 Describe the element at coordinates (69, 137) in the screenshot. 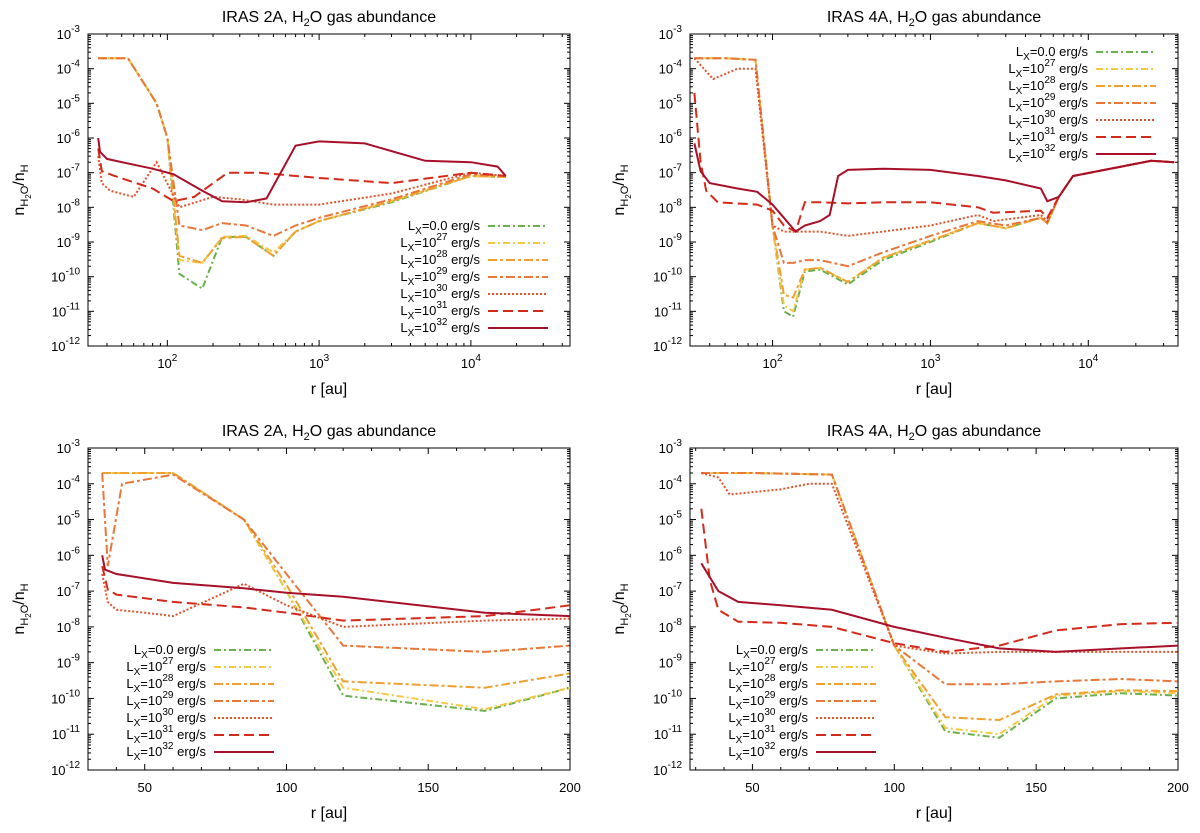

I see `y-tick-label: 10⁻⁶` at that location.